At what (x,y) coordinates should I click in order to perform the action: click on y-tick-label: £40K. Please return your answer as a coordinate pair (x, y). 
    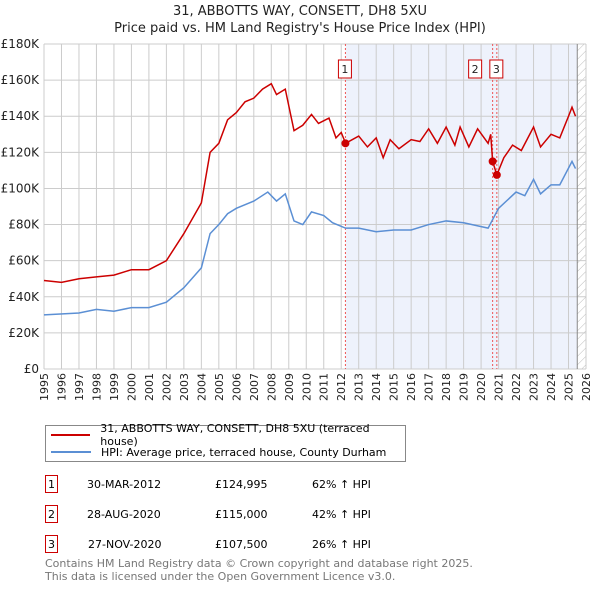
    Looking at the image, I should click on (24, 297).